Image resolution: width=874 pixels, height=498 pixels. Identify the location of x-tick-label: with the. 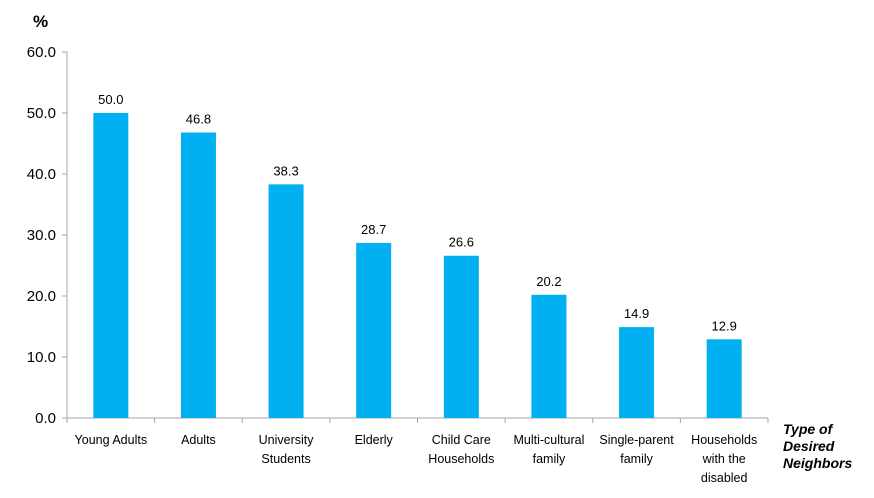
(724, 459).